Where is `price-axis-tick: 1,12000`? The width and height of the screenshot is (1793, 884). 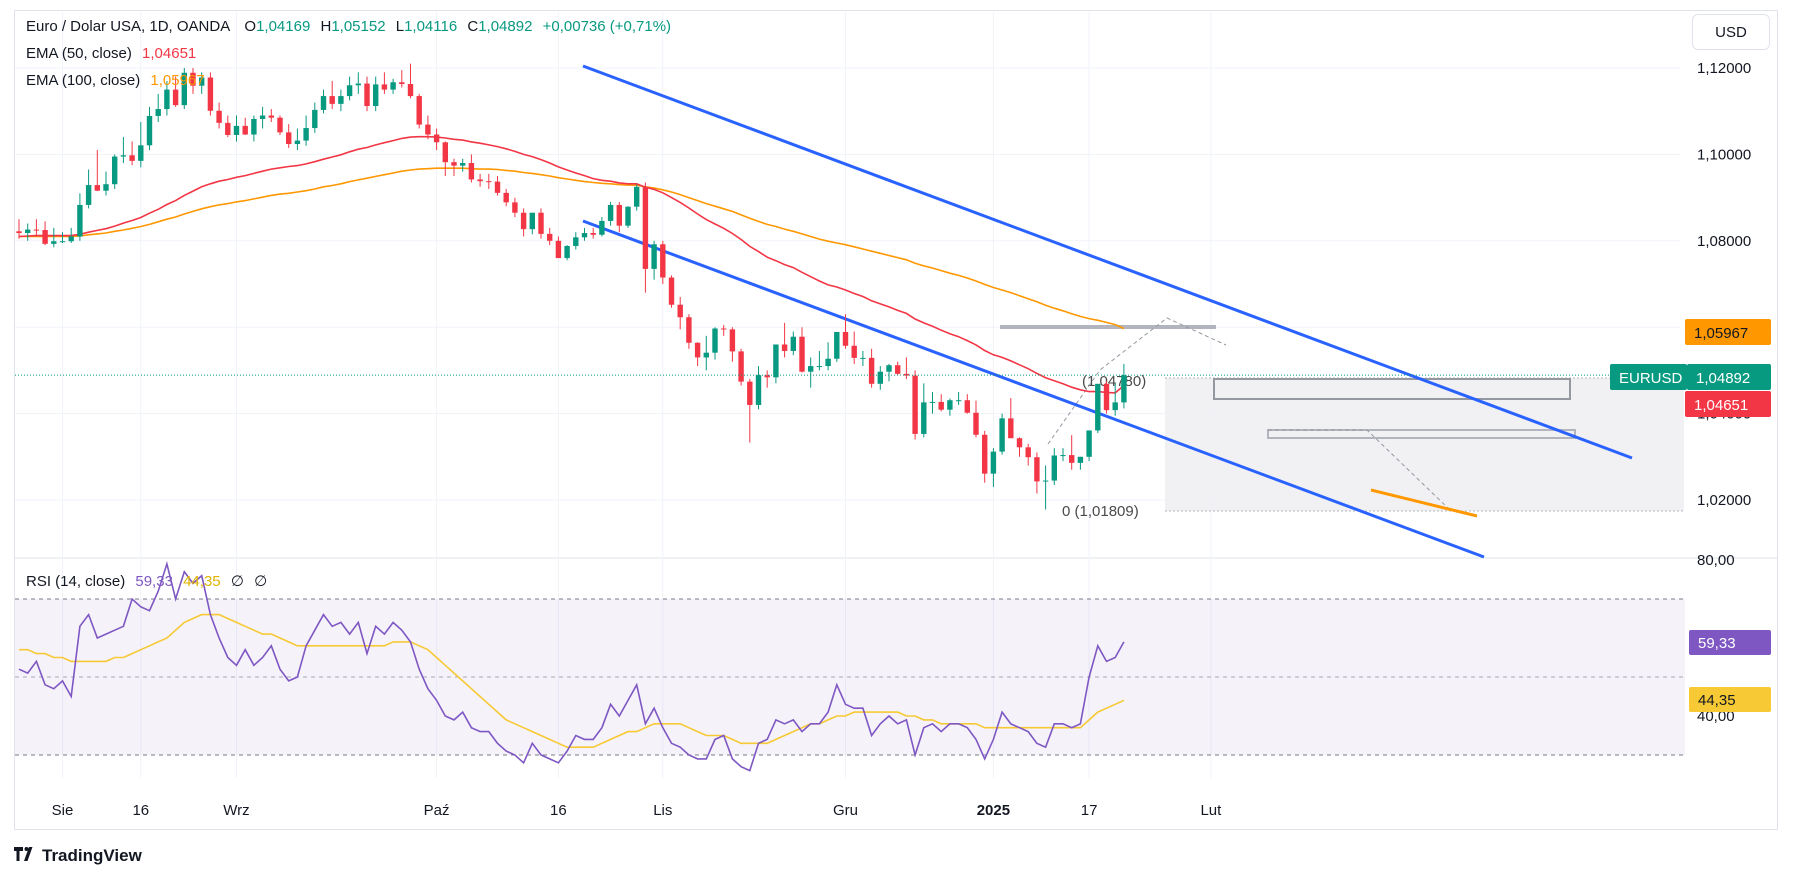
price-axis-tick: 1,12000 is located at coordinates (1724, 68).